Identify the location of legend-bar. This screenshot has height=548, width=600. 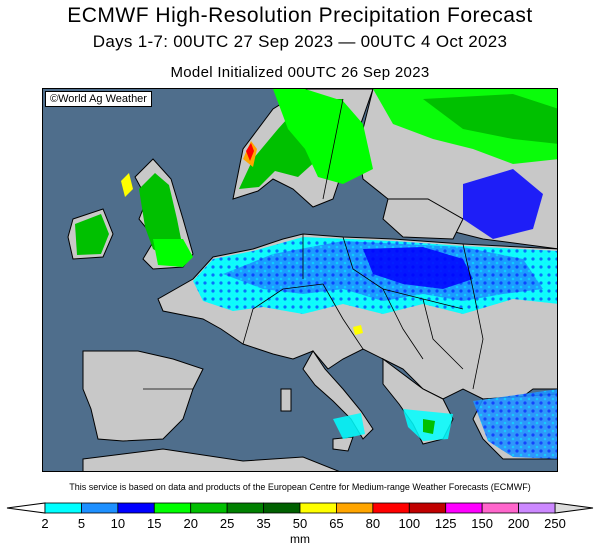
(300, 508).